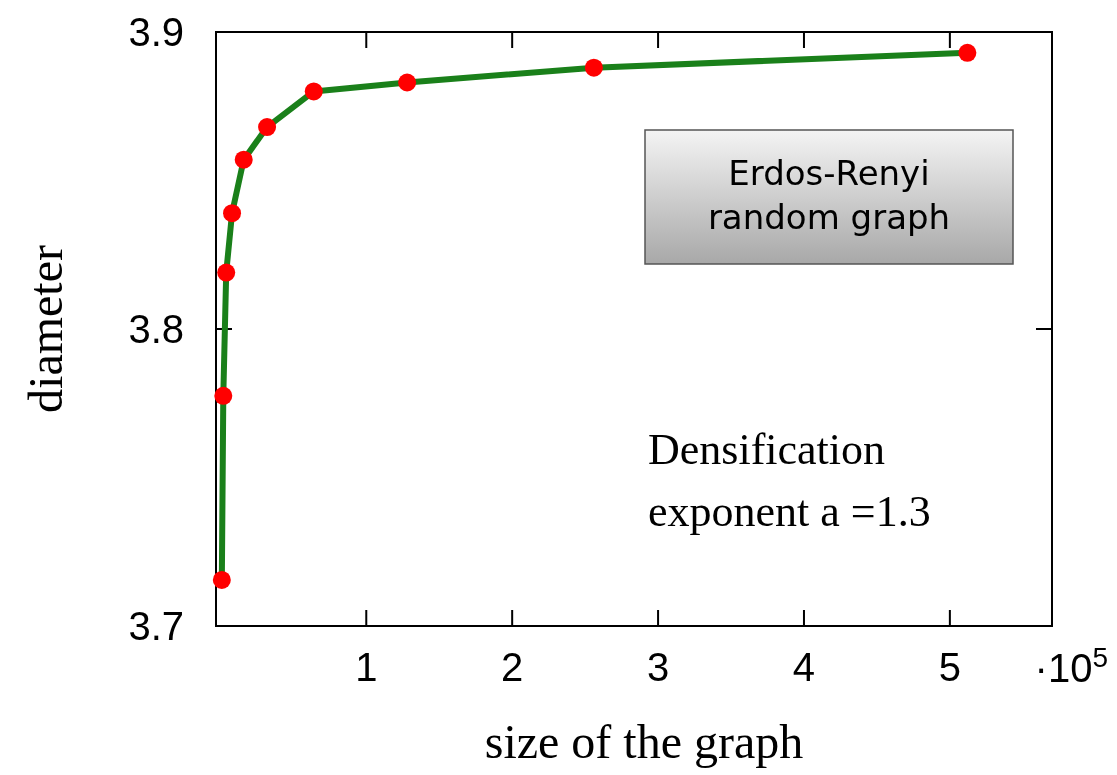 This screenshot has width=1117, height=775. What do you see at coordinates (949, 667) in the screenshot?
I see `x-tick-label: 5` at bounding box center [949, 667].